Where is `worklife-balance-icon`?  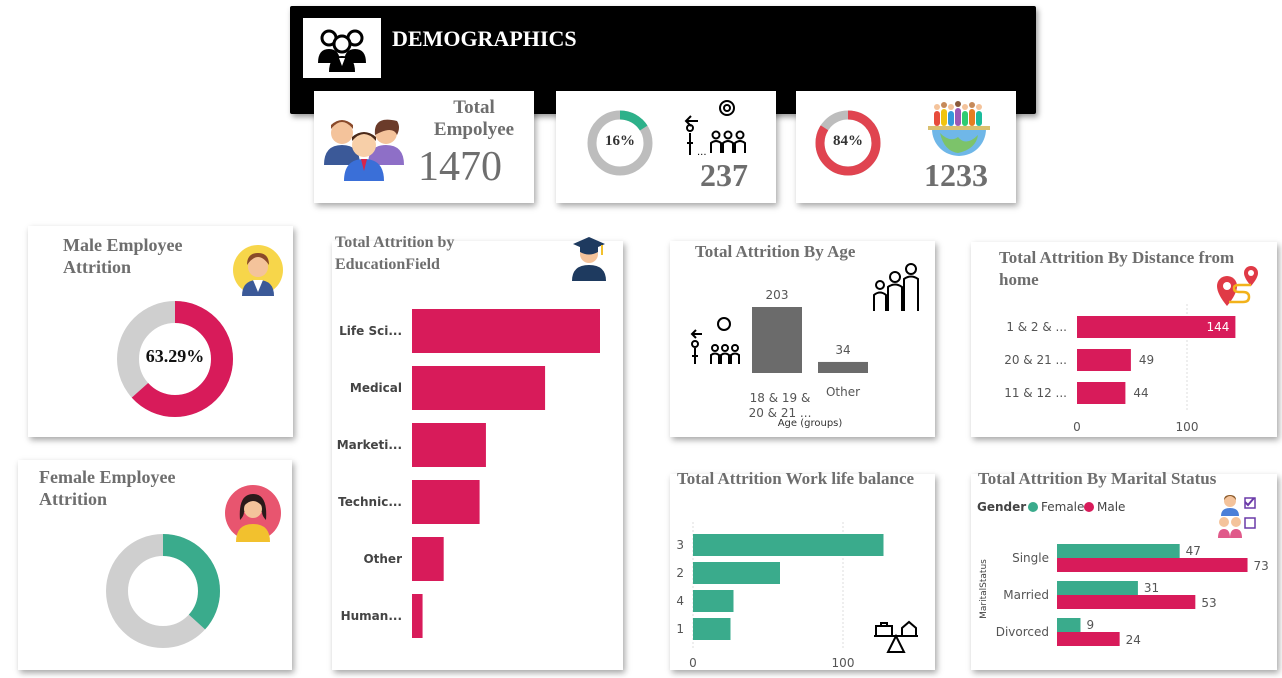 worklife-balance-icon is located at coordinates (896, 636).